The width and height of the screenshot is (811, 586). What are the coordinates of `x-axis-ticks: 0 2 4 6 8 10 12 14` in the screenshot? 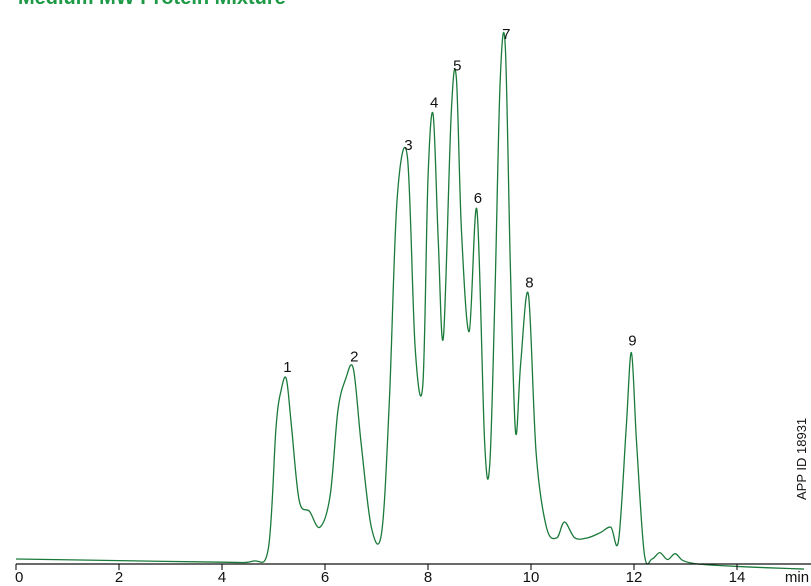 It's located at (380, 575).